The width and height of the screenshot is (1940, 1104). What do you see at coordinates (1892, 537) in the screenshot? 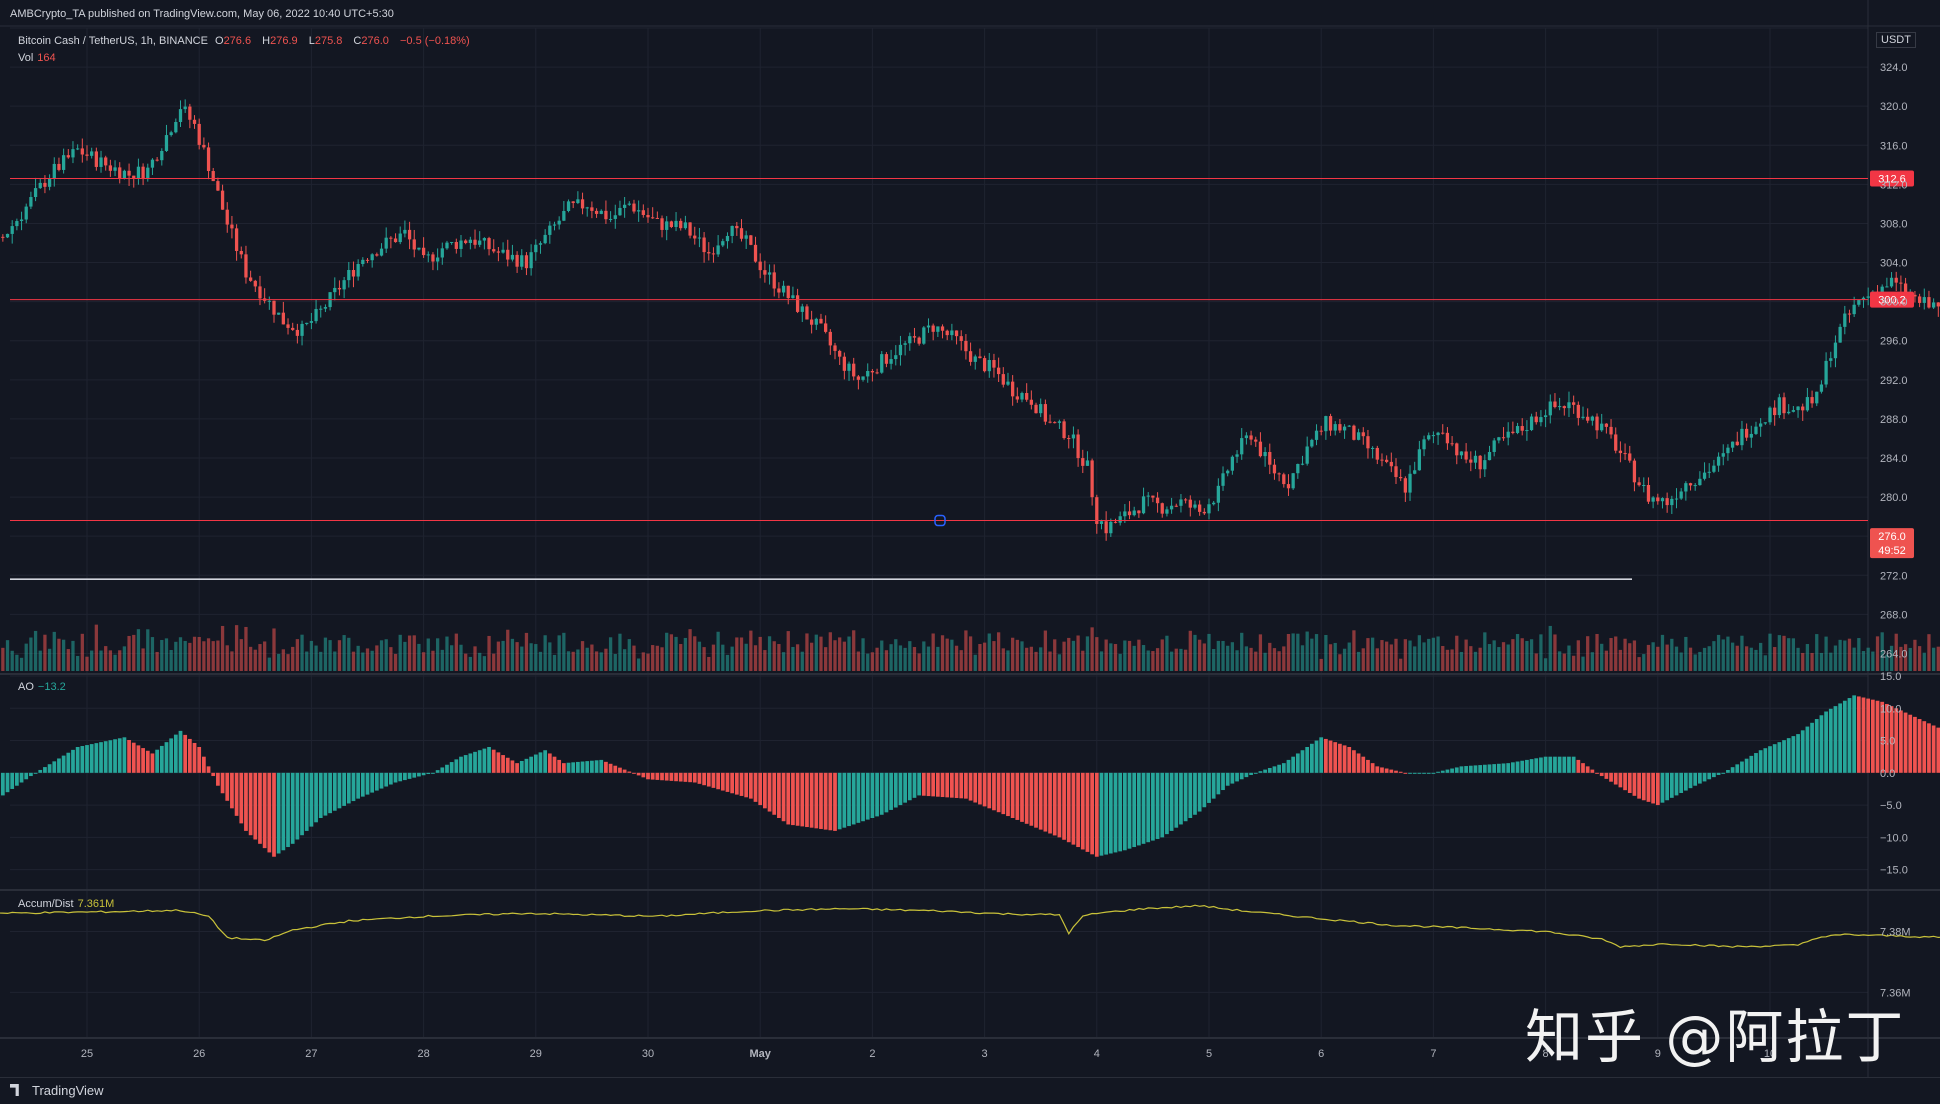
I see `last-price-label: 276.0` at bounding box center [1892, 537].